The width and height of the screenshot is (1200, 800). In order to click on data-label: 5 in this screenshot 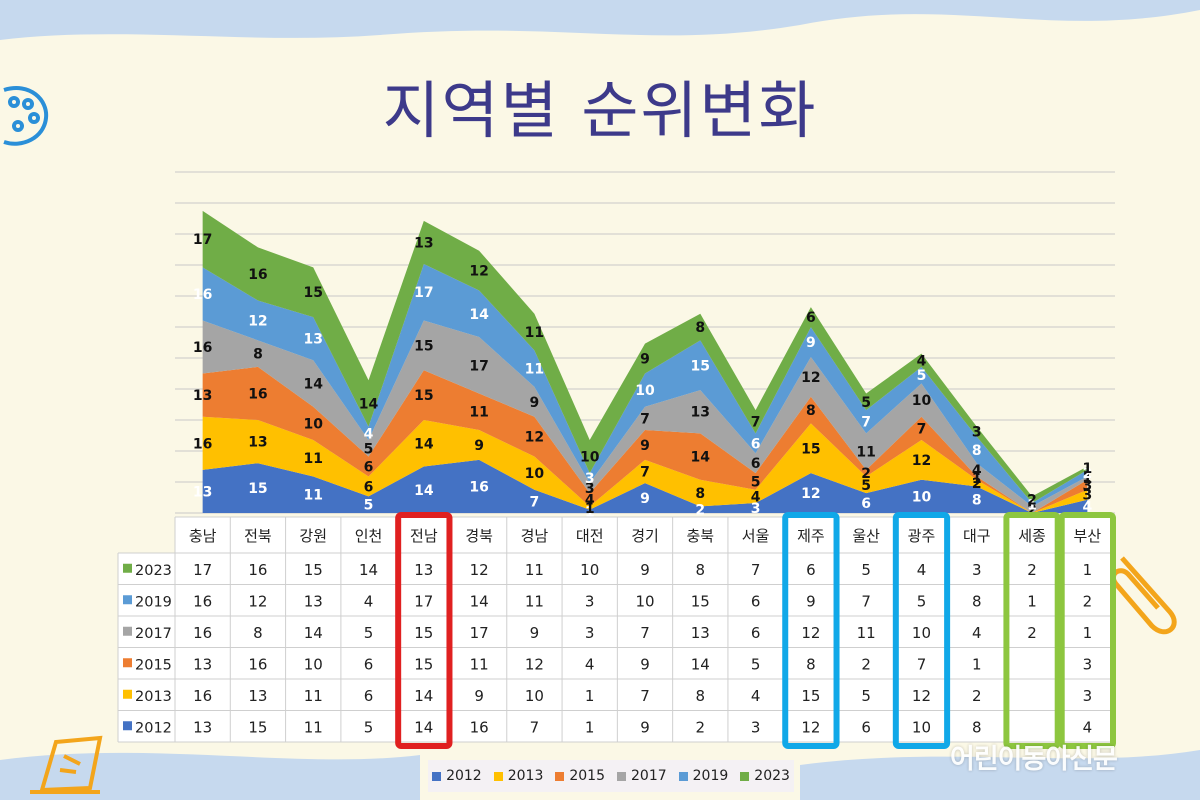, I will do `click(756, 482)`.